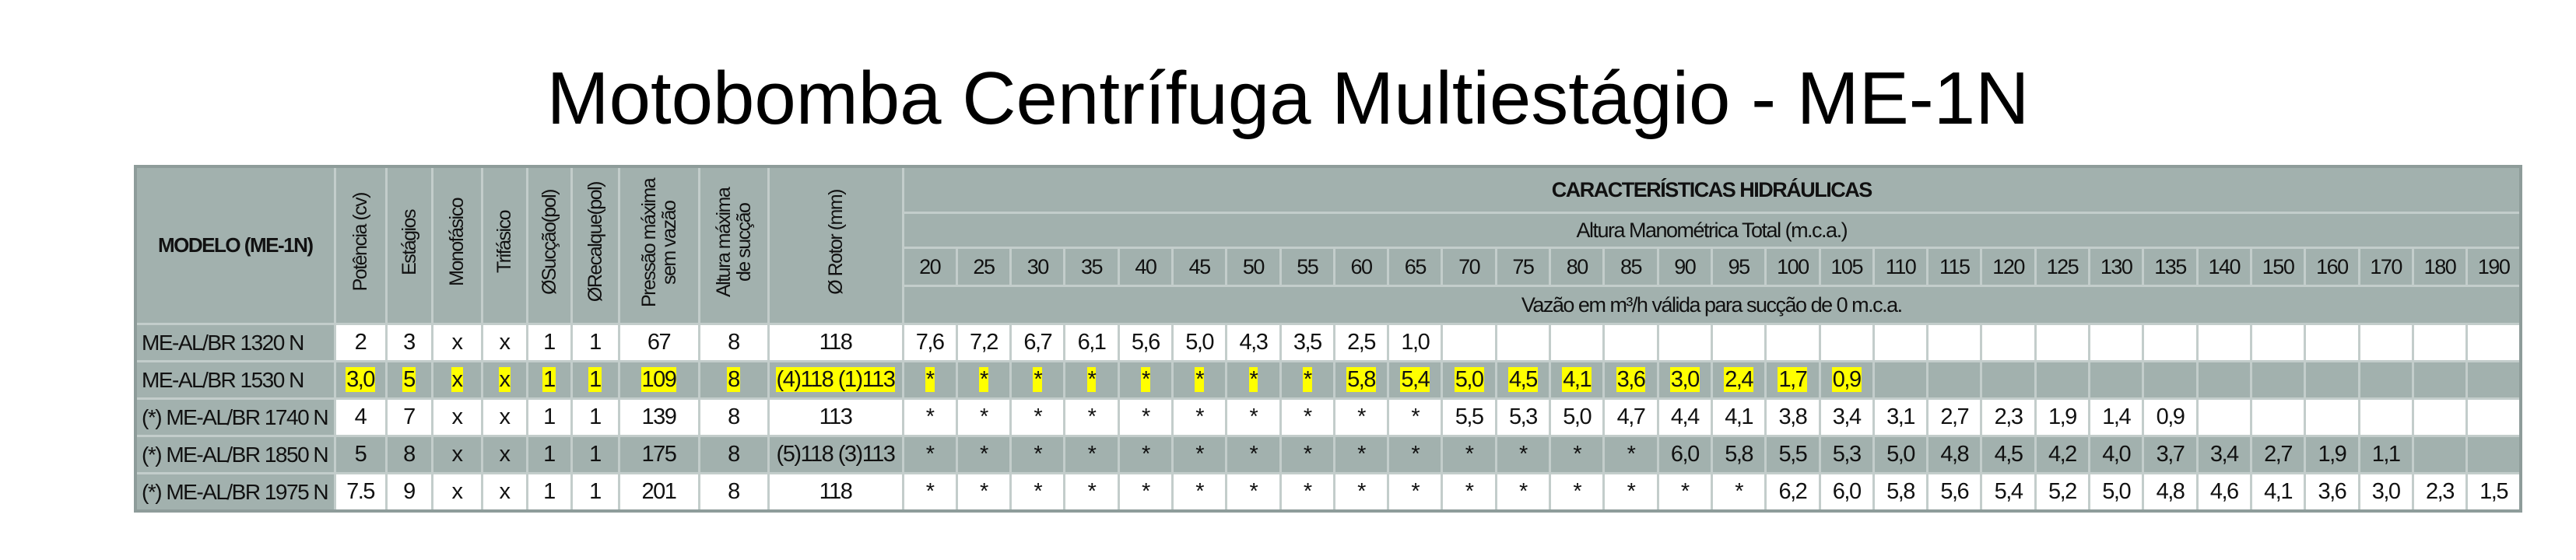 Image resolution: width=2576 pixels, height=560 pixels. I want to click on model-column-header: MODELO (ME-1N), so click(235, 245).